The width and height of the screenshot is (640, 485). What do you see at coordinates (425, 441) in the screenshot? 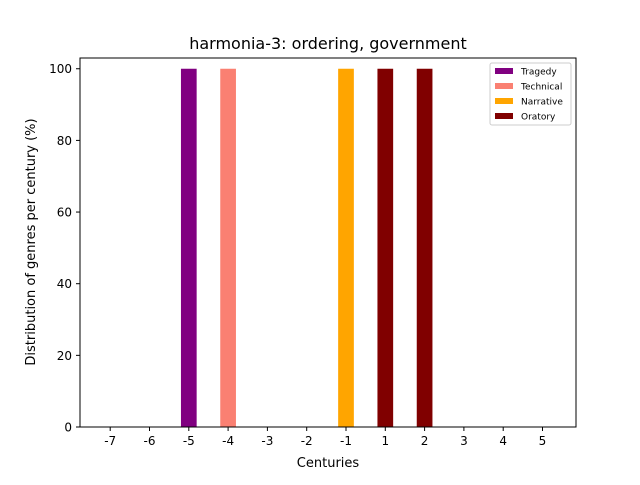
I see `x-tick-label: 2` at bounding box center [425, 441].